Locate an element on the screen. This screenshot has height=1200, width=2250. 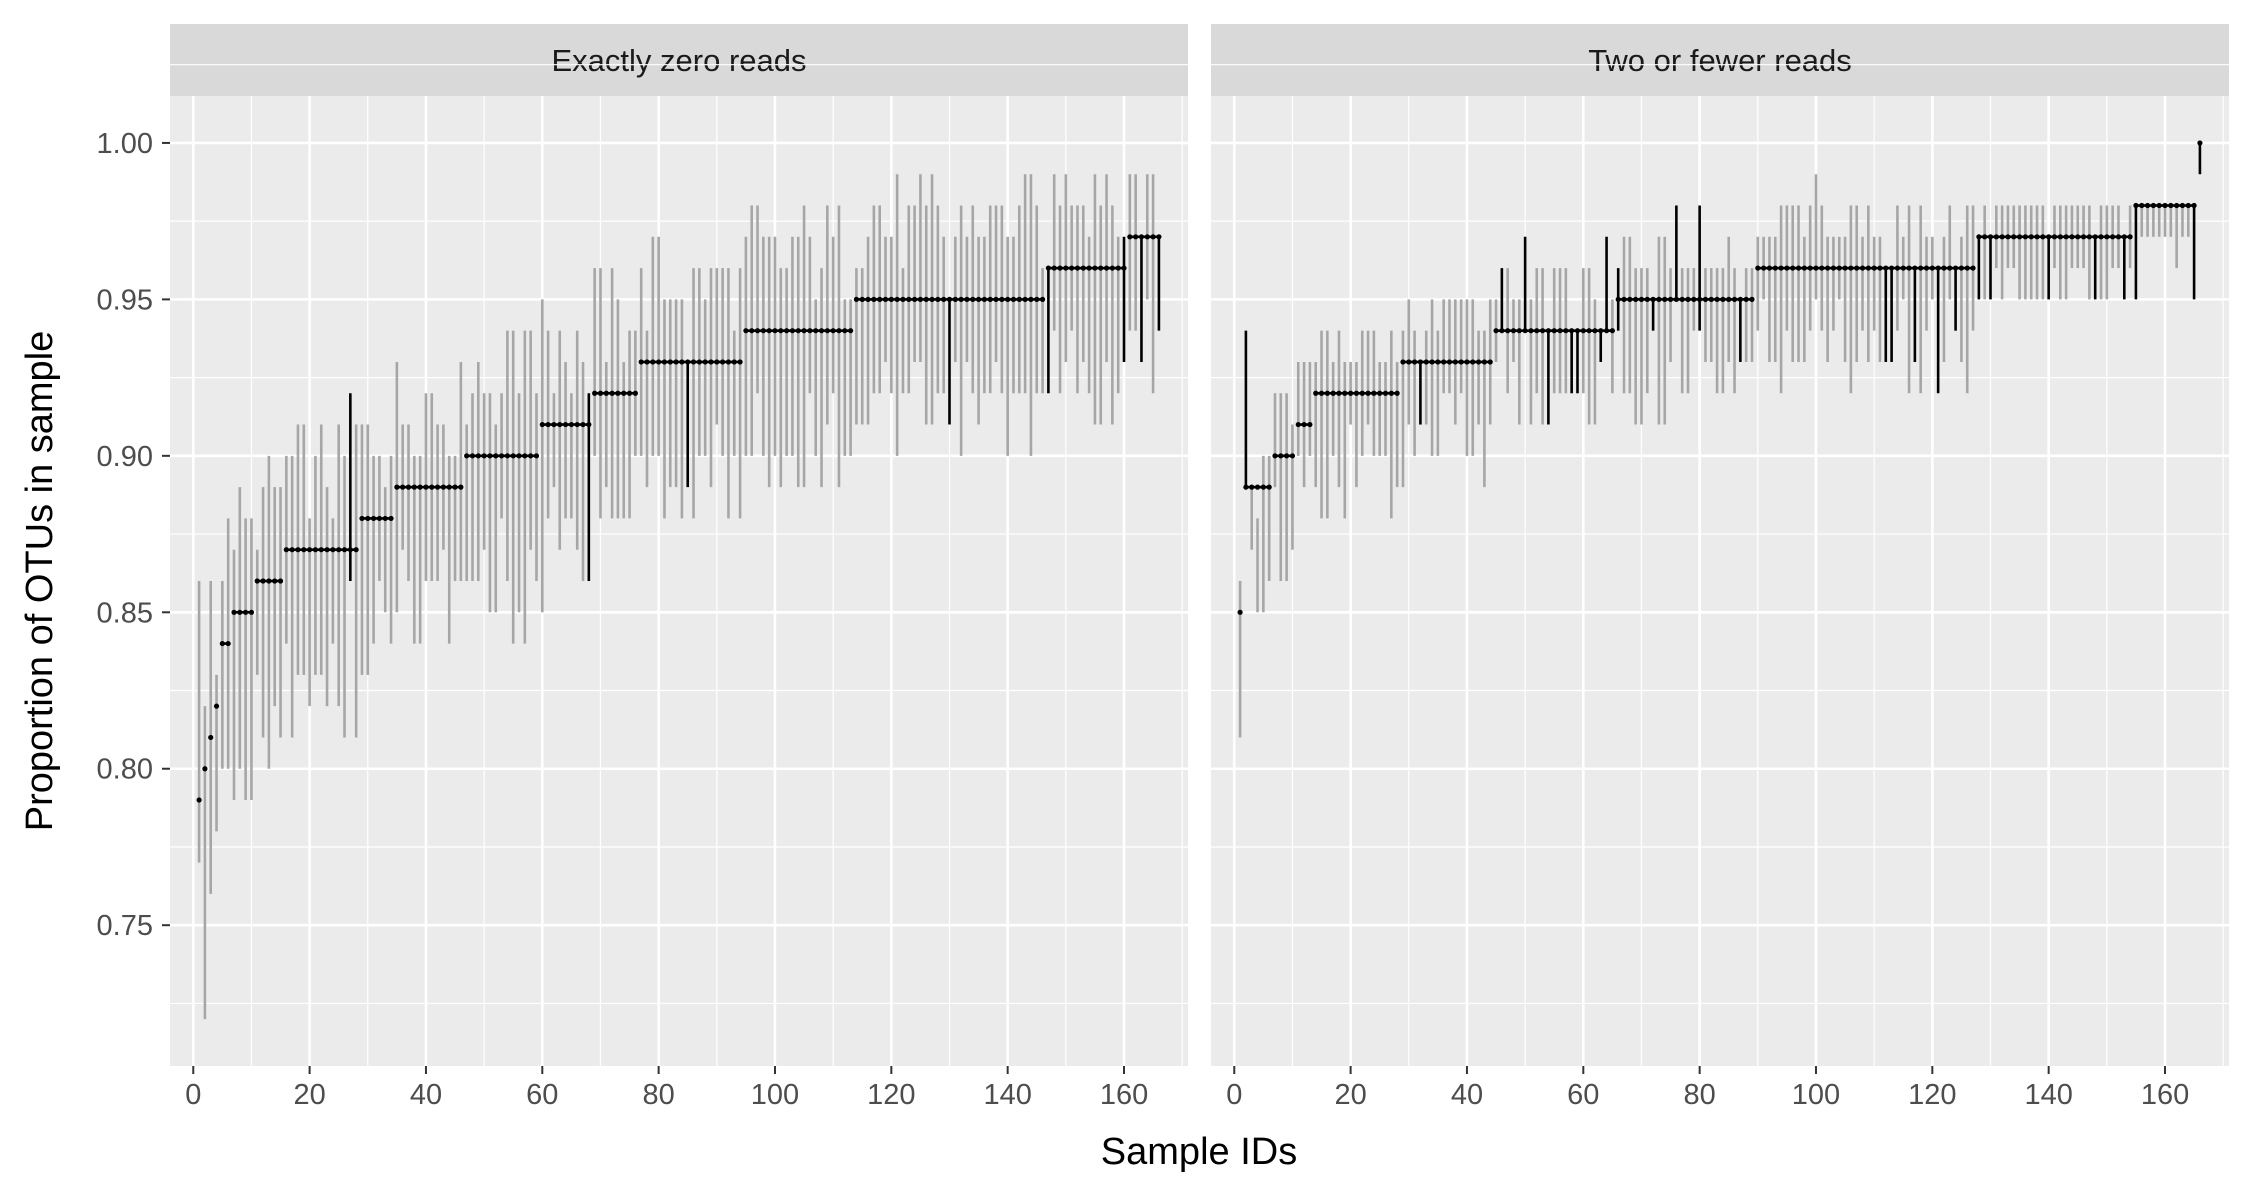
strip-background is located at coordinates (1720, 60).